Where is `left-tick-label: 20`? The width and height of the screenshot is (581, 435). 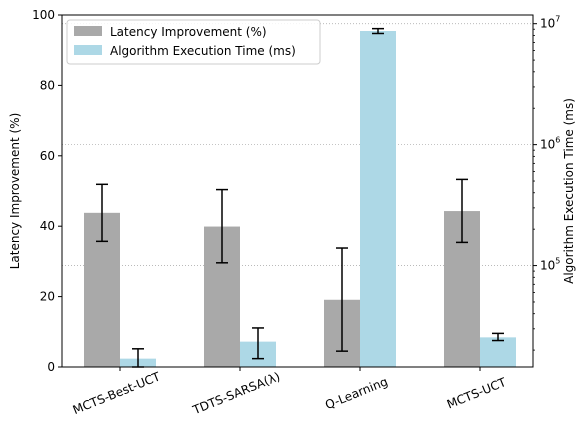 left-tick-label: 20 is located at coordinates (47, 297).